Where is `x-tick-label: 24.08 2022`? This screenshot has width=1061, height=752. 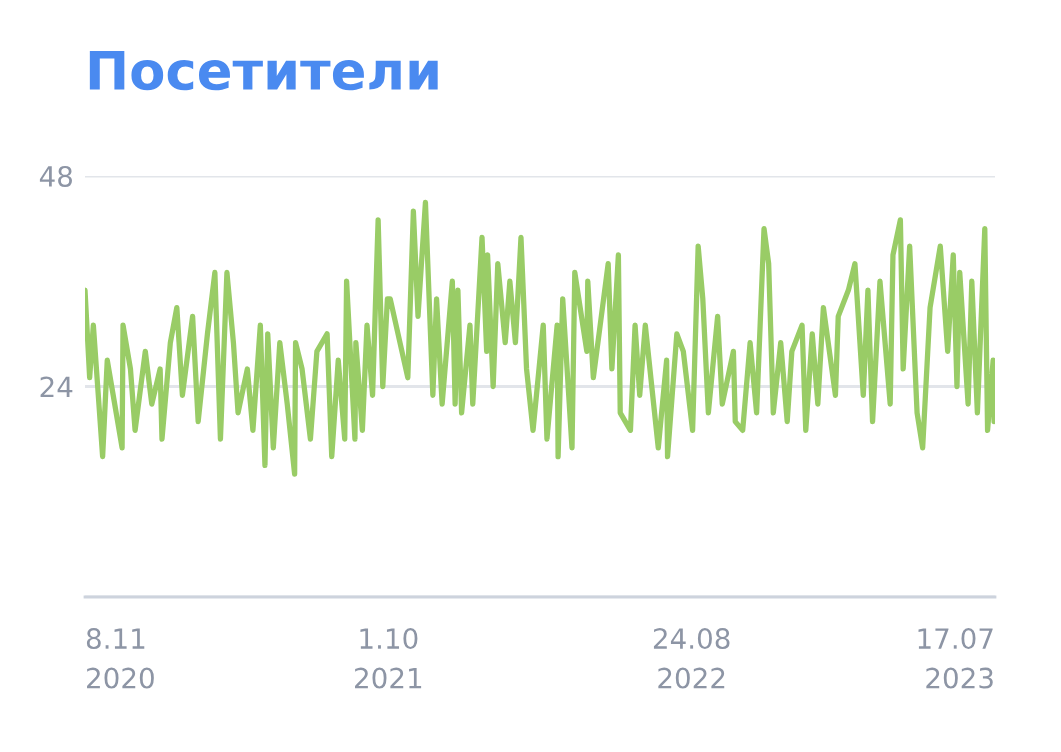
x-tick-label: 24.08 2022 is located at coordinates (691, 658).